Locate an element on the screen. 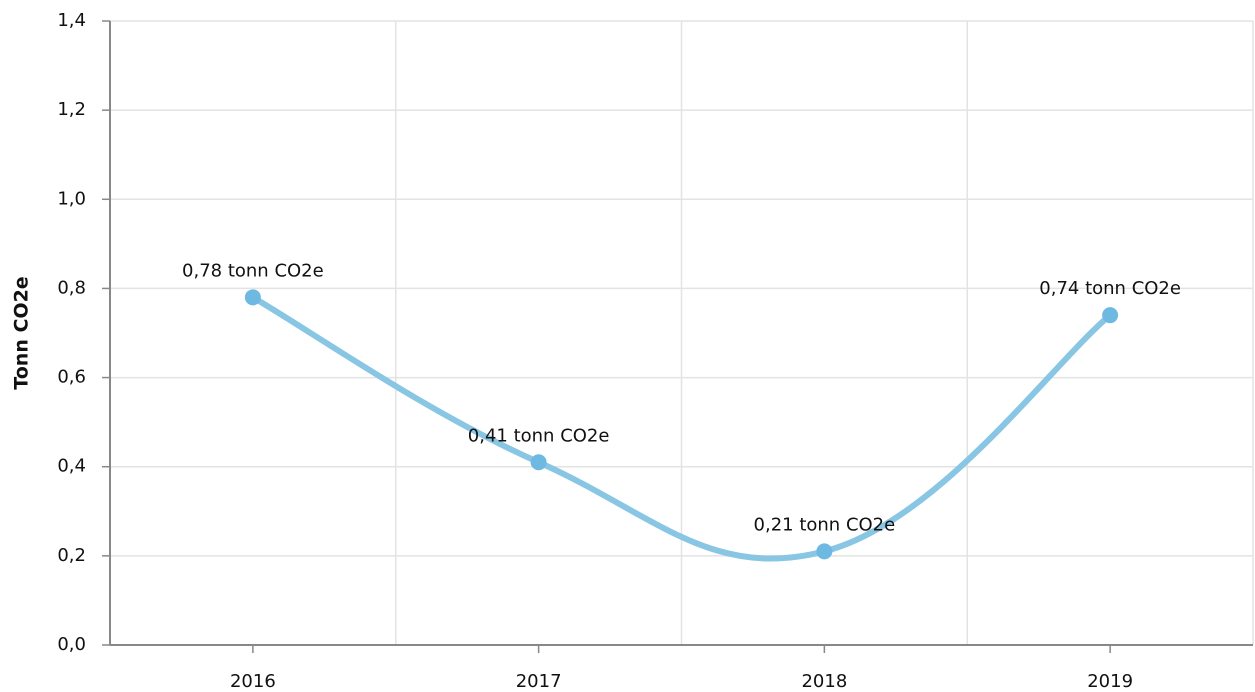 Image resolution: width=1255 pixels, height=692 pixels. data-label: 0,21 tonn CO2e is located at coordinates (825, 524).